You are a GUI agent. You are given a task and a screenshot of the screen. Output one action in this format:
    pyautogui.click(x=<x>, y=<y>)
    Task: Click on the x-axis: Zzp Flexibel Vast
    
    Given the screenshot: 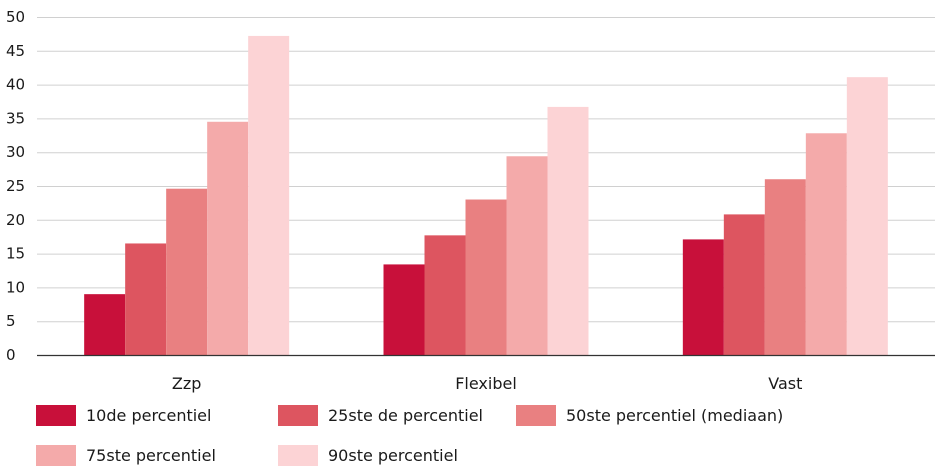 What is the action you would take?
    pyautogui.click(x=487, y=383)
    